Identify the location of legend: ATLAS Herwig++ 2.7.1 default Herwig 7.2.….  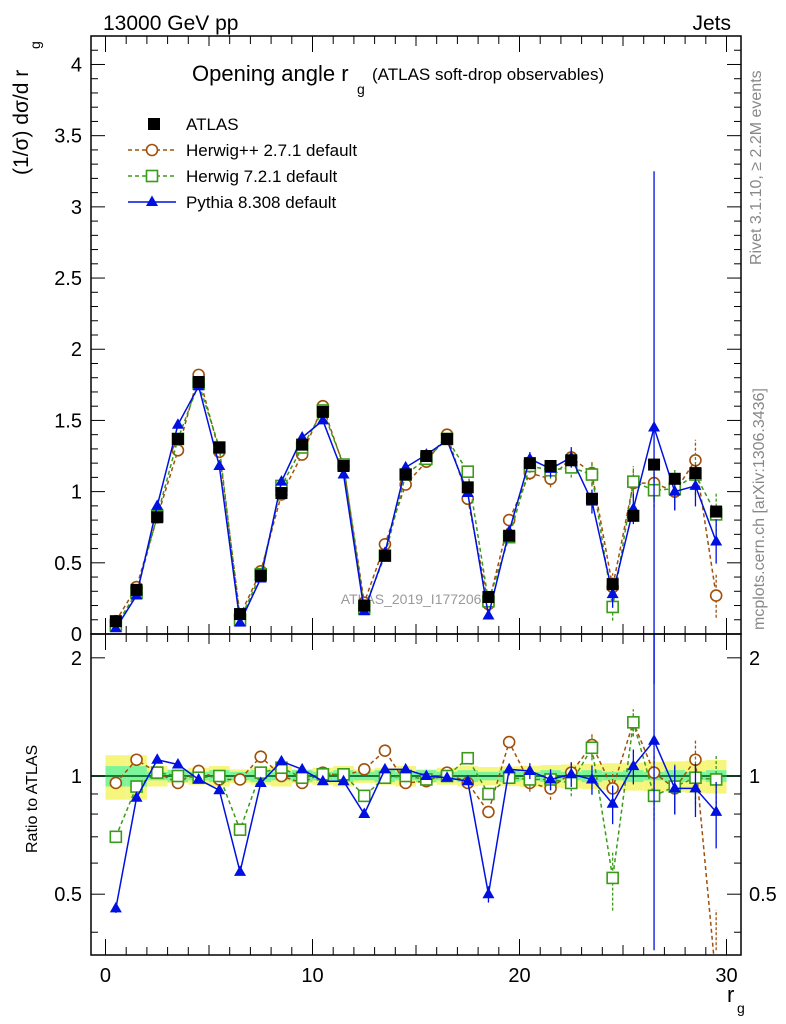
(242, 163).